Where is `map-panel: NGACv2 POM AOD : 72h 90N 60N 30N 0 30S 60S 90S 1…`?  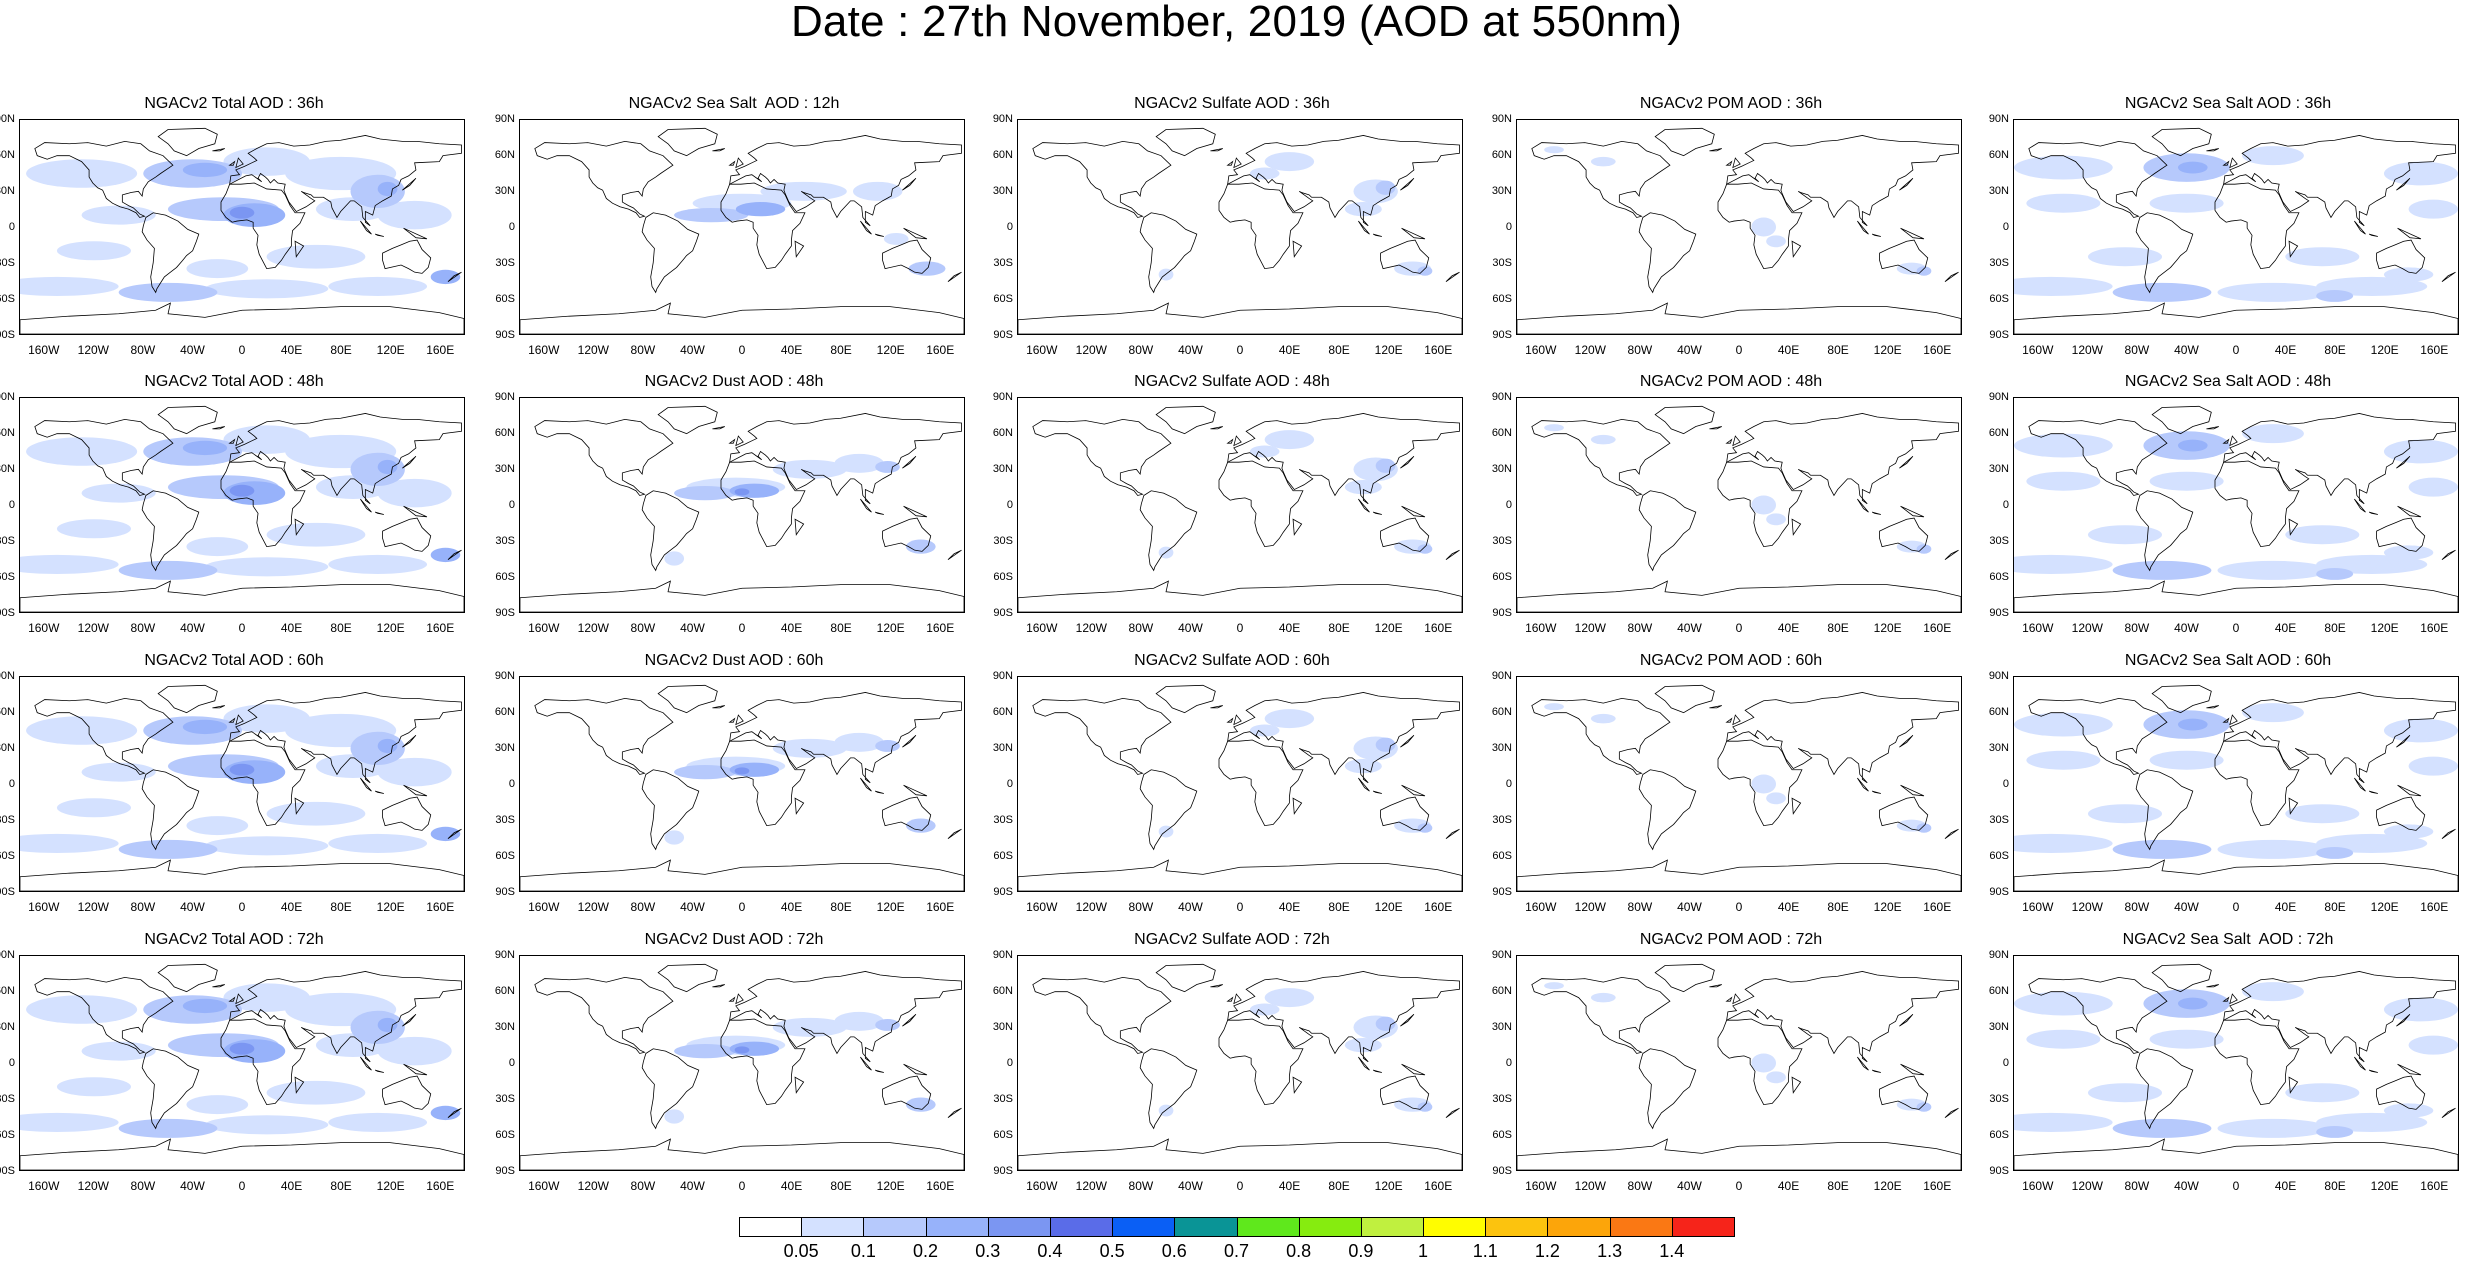
map-panel: NGACv2 POM AOD : 72h 90N 60N 30N 0 30S 60S 90S 1… is located at coordinates (1729, 1061).